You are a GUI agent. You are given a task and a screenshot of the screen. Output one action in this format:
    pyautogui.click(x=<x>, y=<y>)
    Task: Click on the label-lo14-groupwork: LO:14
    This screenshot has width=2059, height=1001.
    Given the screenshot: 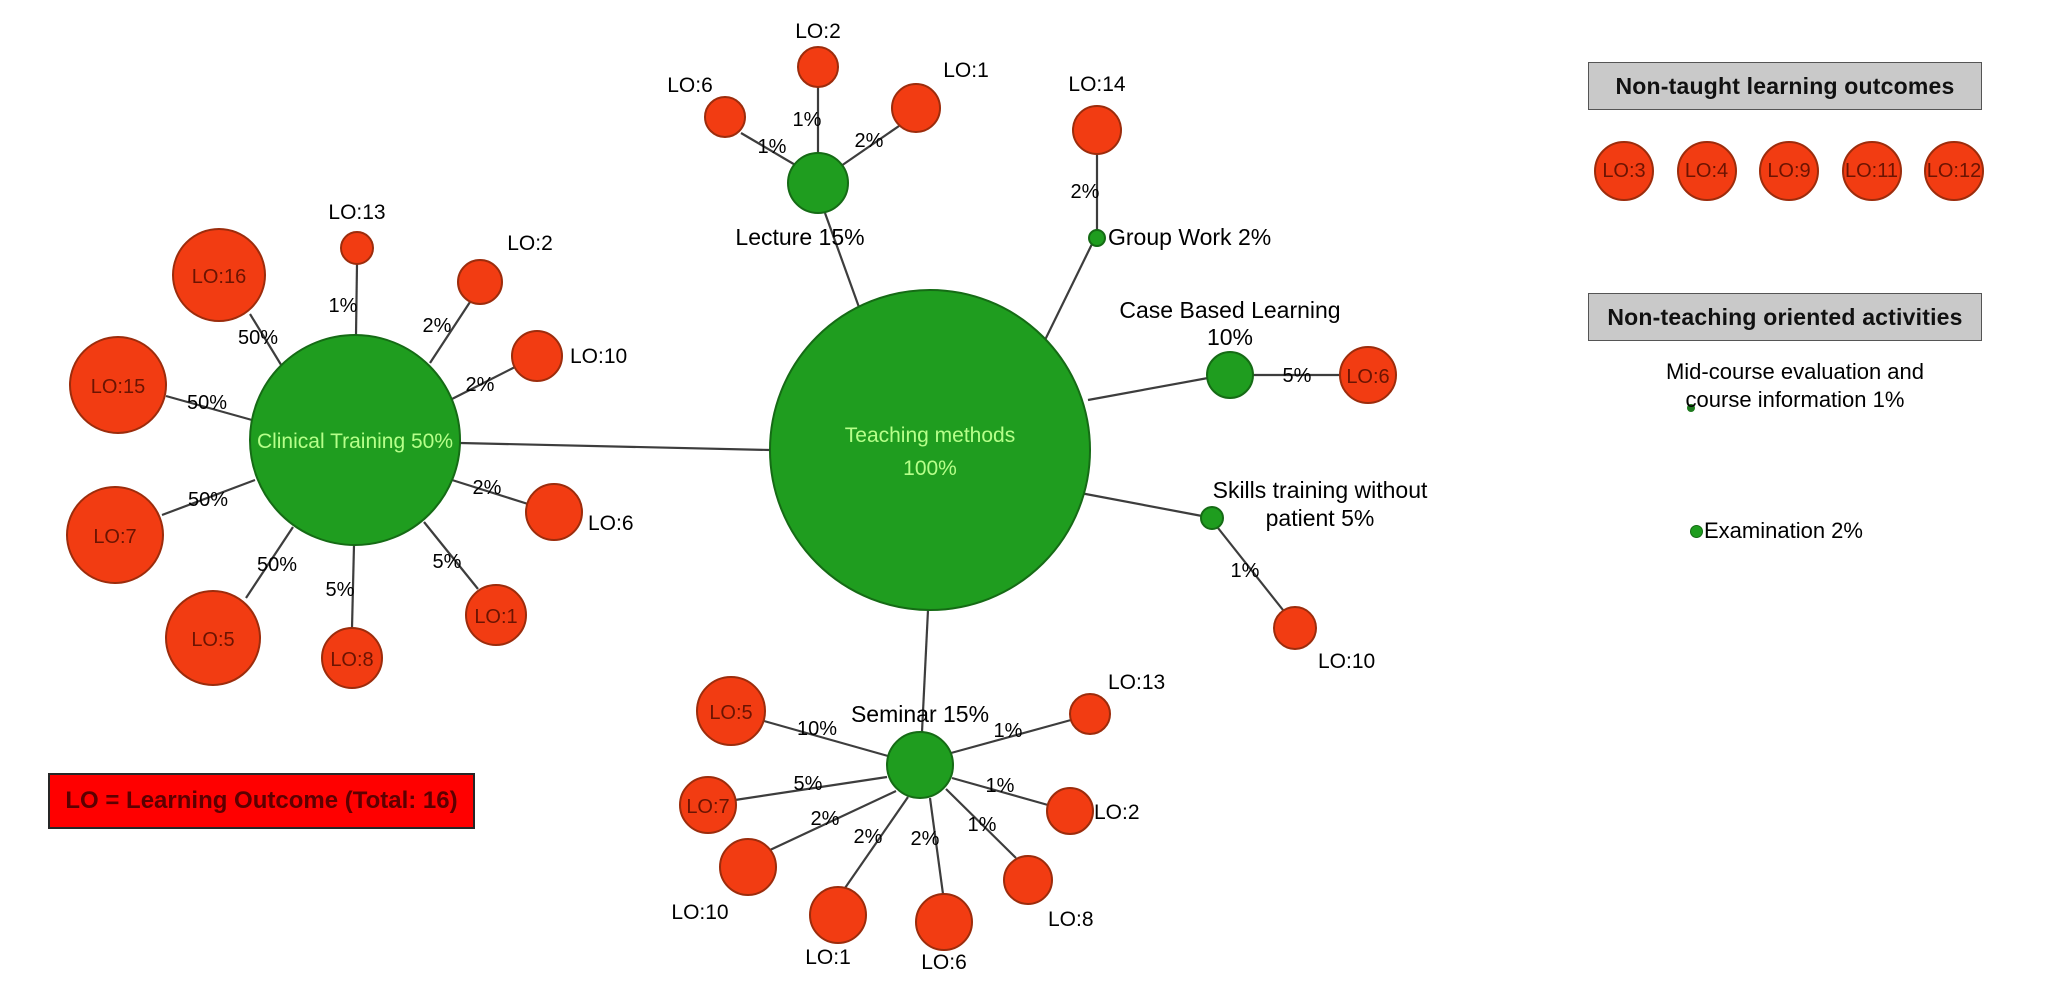 What is the action you would take?
    pyautogui.click(x=1097, y=84)
    